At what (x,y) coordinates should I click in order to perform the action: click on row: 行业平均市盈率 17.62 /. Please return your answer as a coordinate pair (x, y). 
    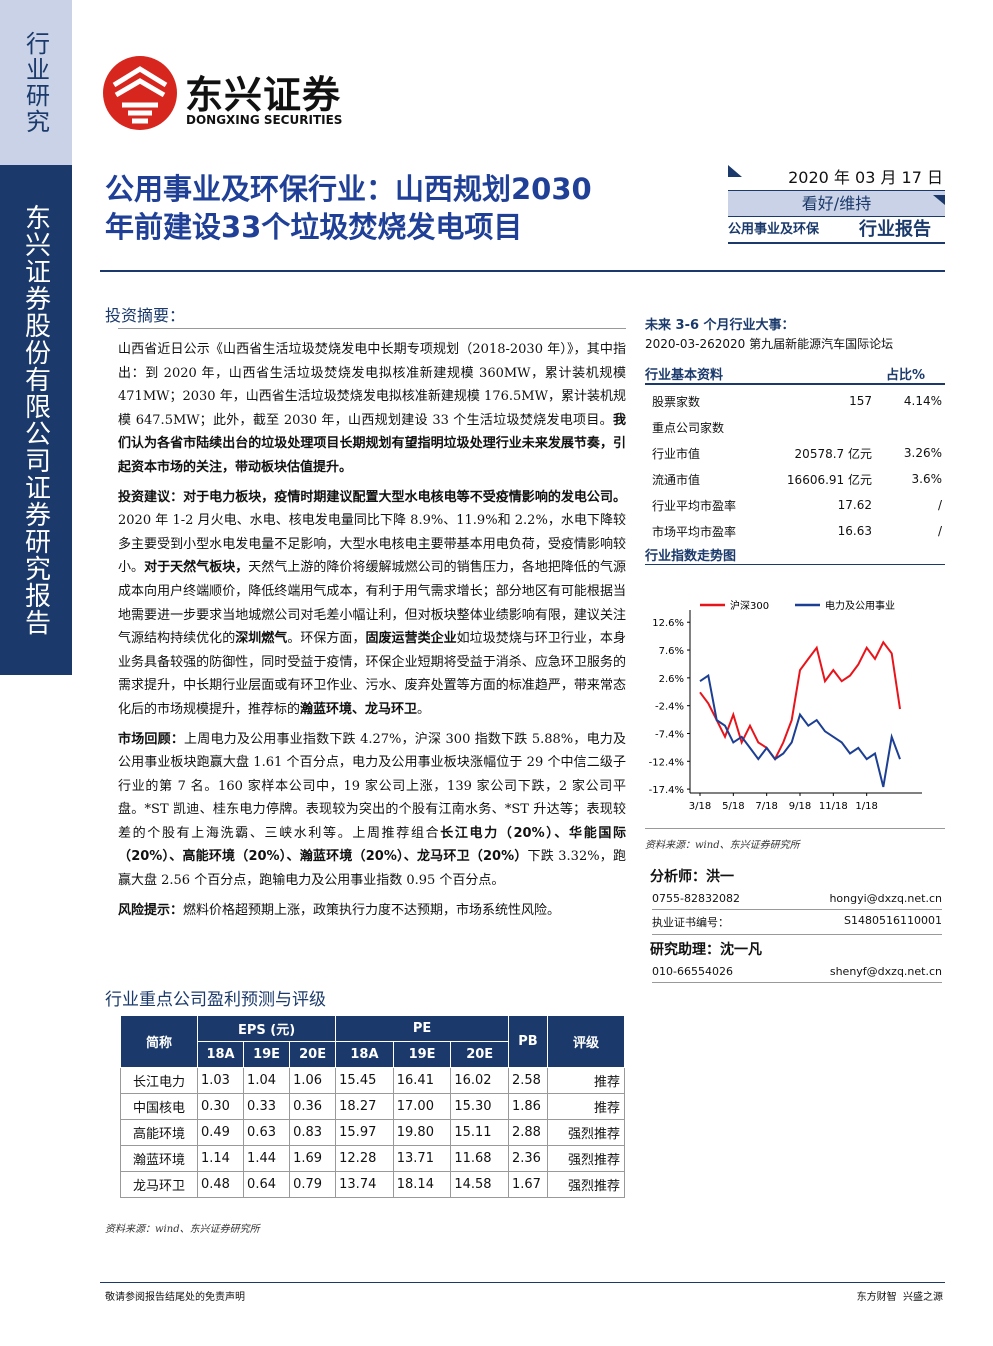
    Looking at the image, I should click on (797, 505).